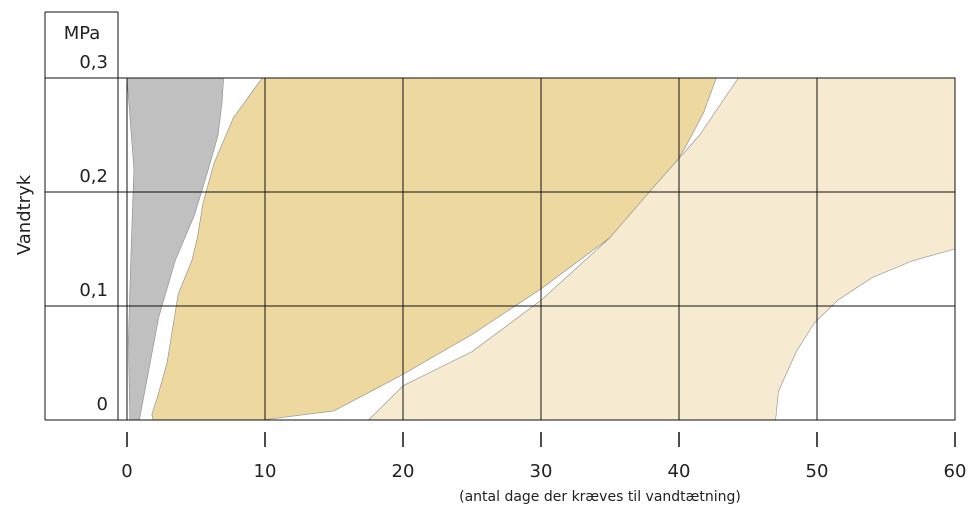 This screenshot has width=971, height=509. What do you see at coordinates (265, 471) in the screenshot?
I see `x-tick-label: 10` at bounding box center [265, 471].